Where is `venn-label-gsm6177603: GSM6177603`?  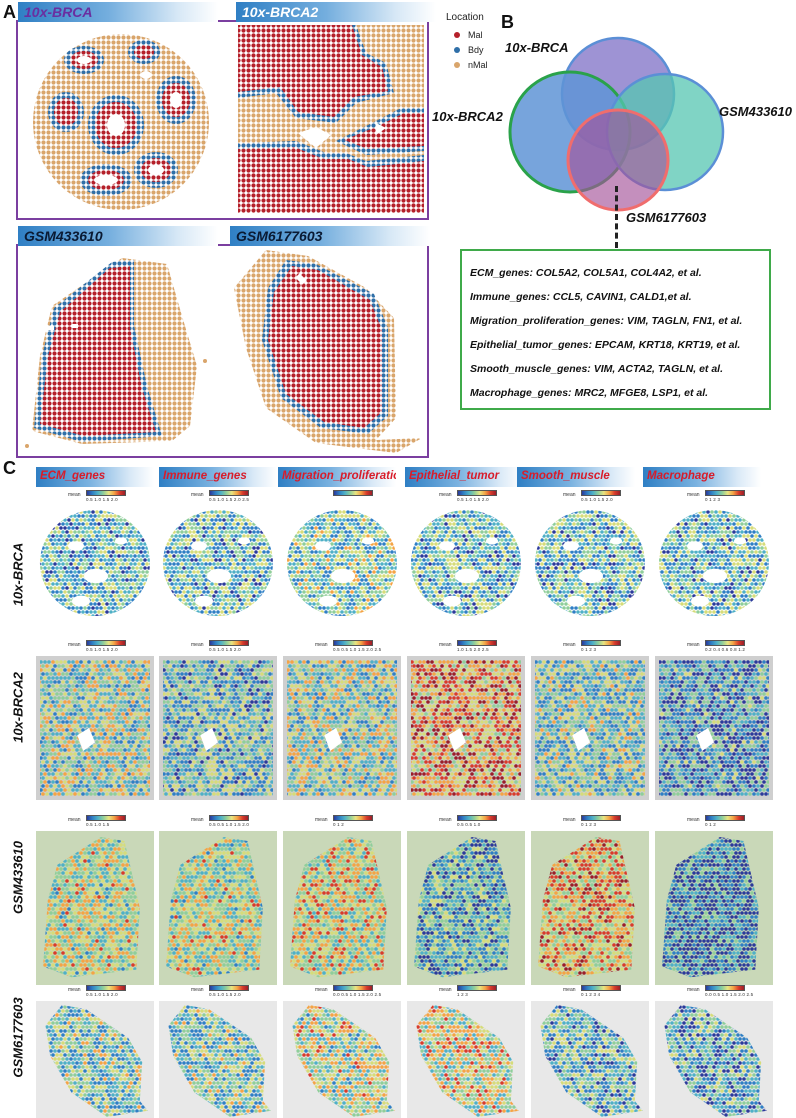
venn-label-gsm6177603: GSM6177603 is located at coordinates (666, 217).